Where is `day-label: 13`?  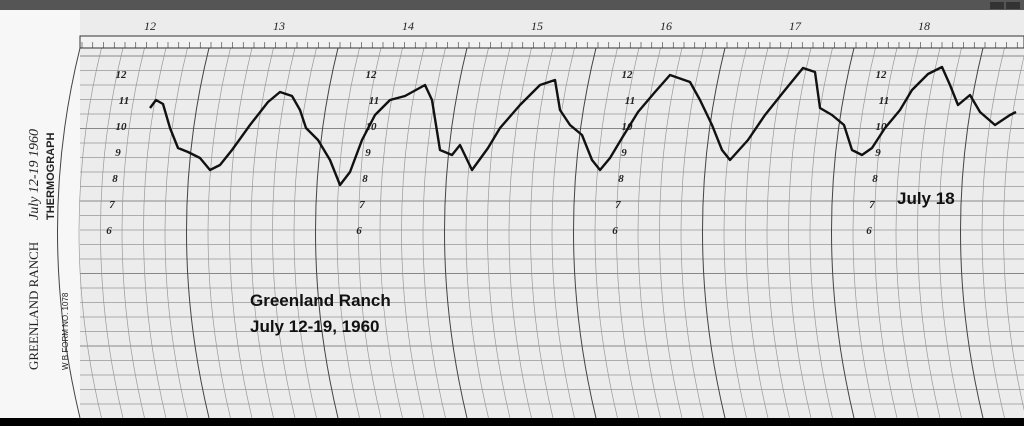 day-label: 13 is located at coordinates (279, 26).